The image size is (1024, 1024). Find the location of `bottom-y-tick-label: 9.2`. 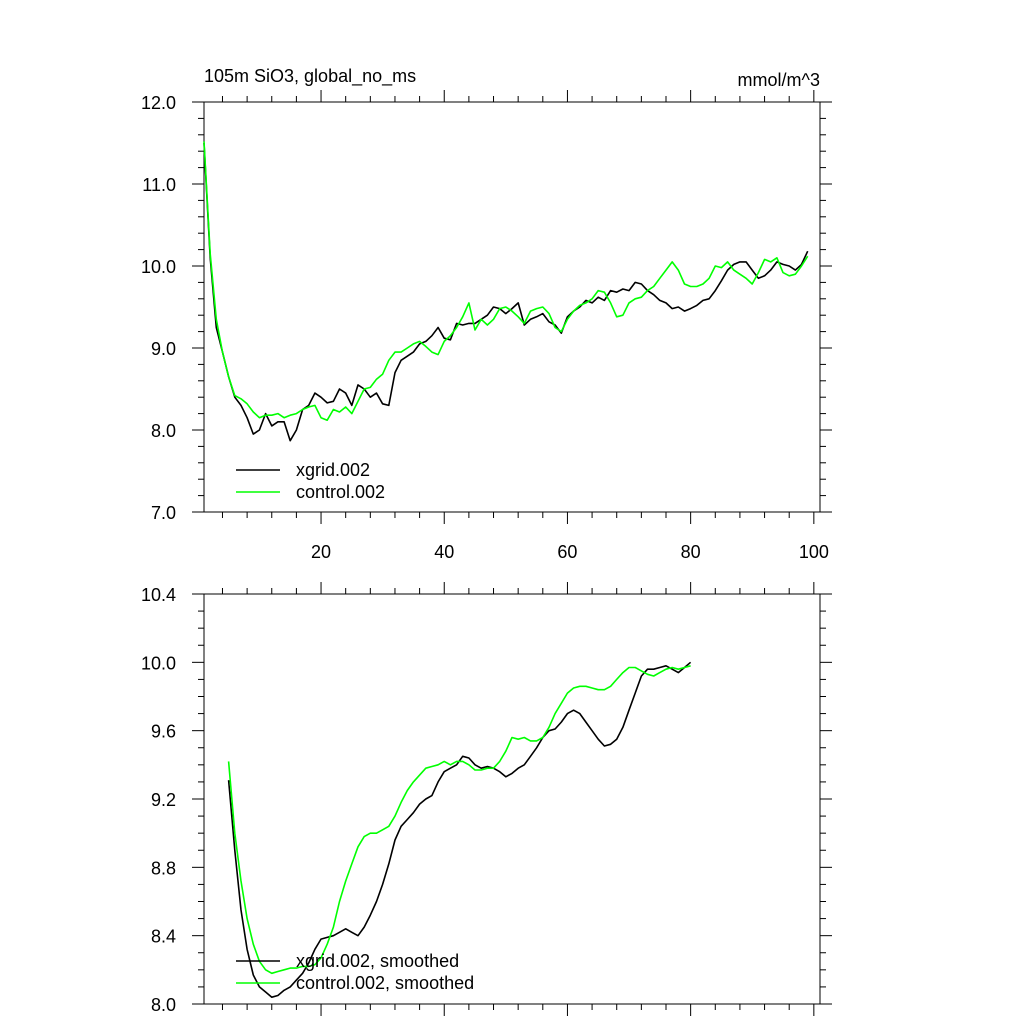

bottom-y-tick-label: 9.2 is located at coordinates (163, 800).